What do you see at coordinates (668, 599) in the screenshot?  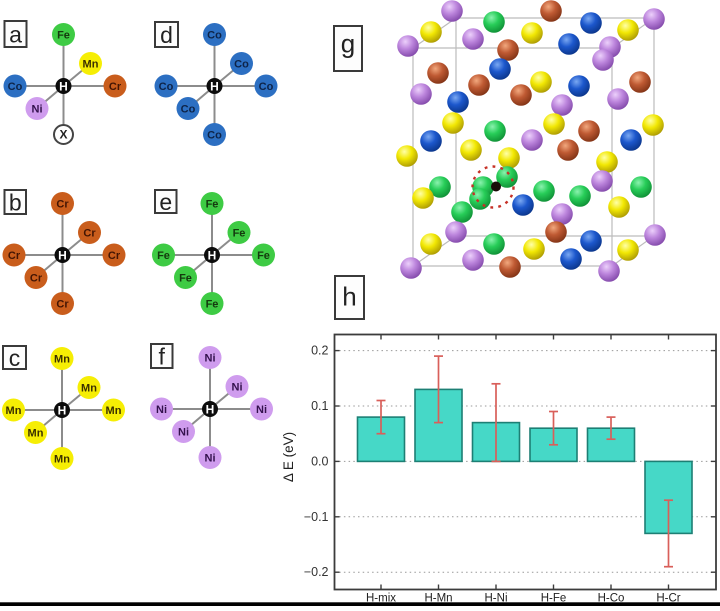 I see `svg-text: H-Cr` at bounding box center [668, 599].